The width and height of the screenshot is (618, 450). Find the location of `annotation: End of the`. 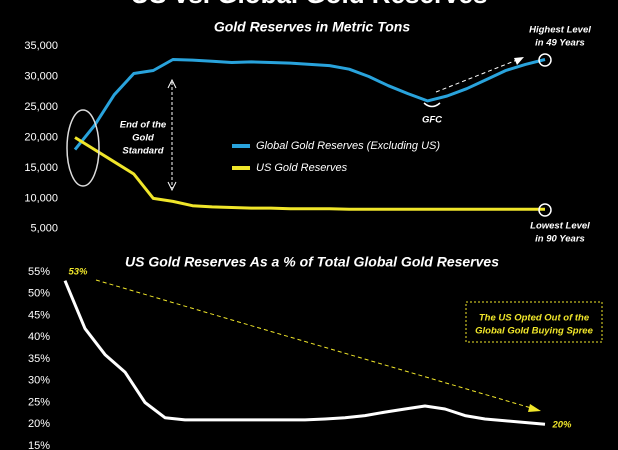

annotation: End of the is located at coordinates (143, 125).